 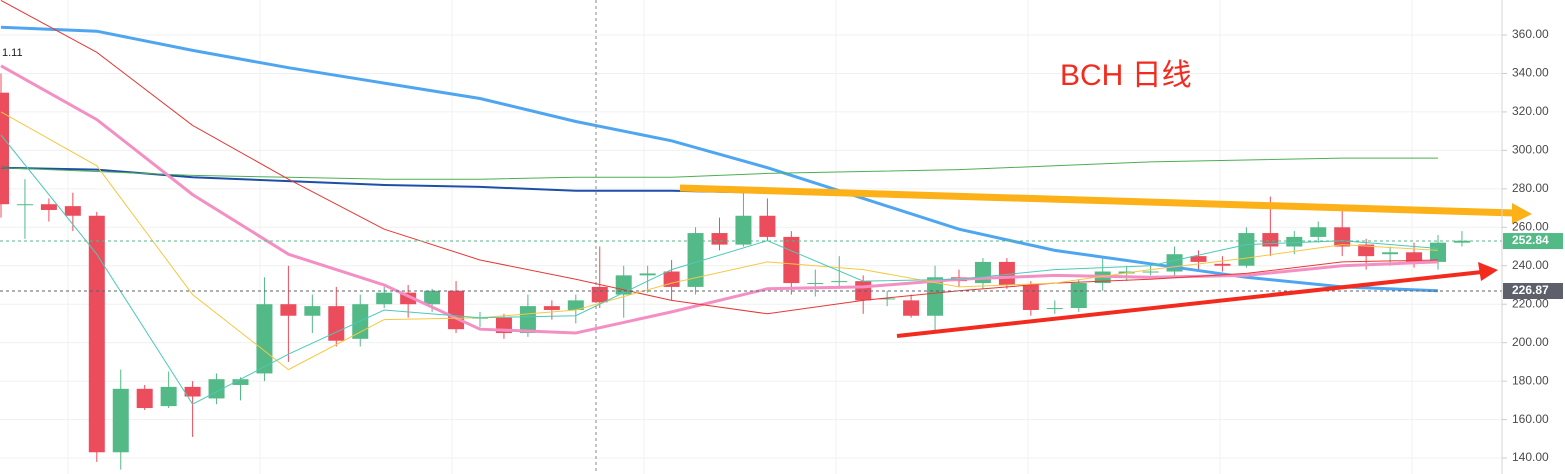 I want to click on y-tick-label: 140.00, so click(x=1530, y=457).